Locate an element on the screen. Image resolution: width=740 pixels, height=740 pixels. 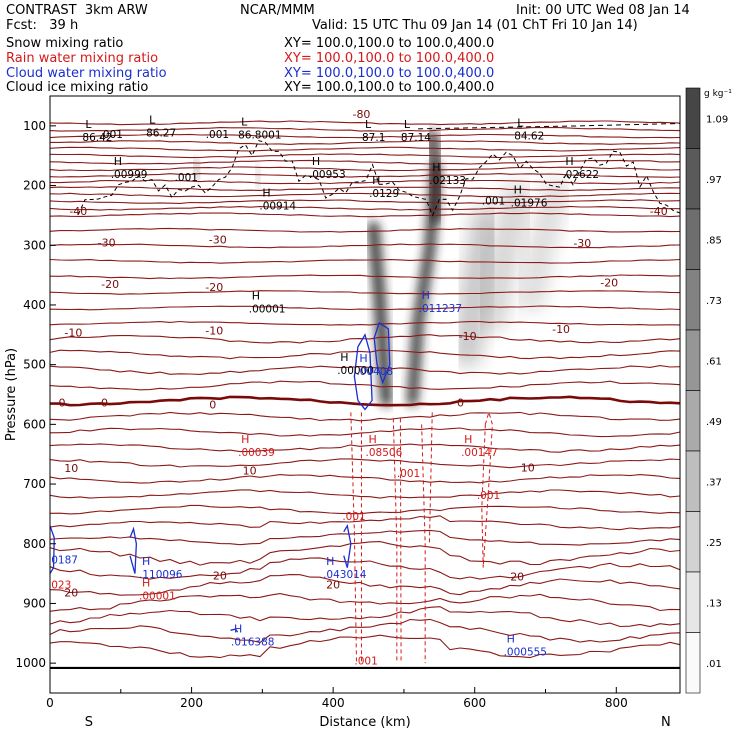
field-cloudice-xy: XY= 100.0,100.0 to 100.0,400.0 is located at coordinates (389, 87).